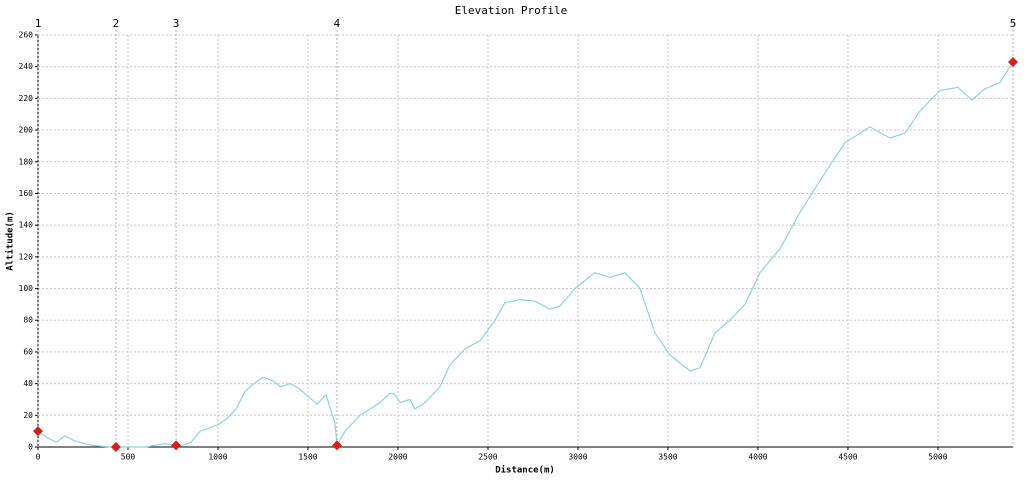 This screenshot has width=1024, height=480. I want to click on x-tick-label: 5000, so click(937, 457).